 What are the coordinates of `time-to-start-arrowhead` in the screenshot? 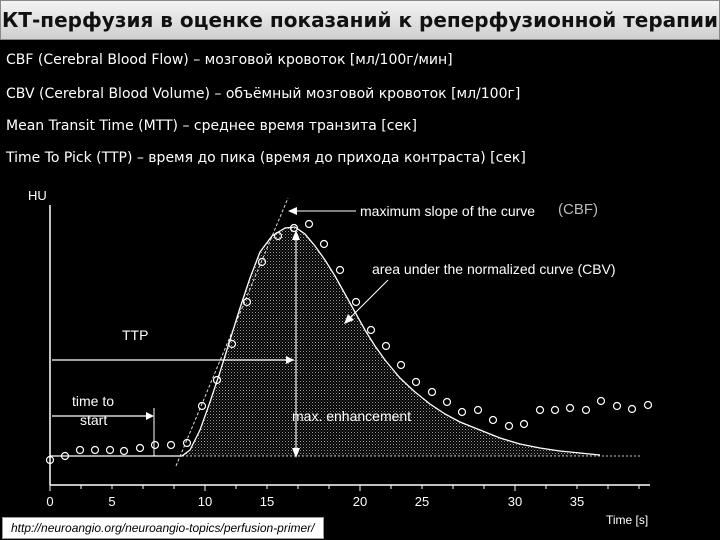 It's located at (150, 416).